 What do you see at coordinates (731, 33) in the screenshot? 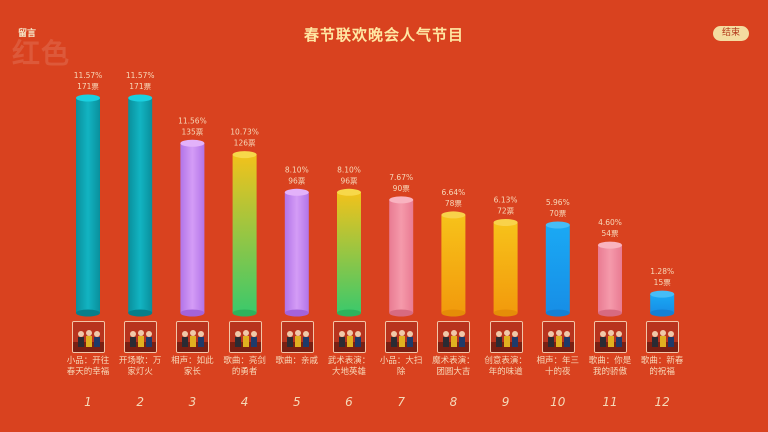
I see `end-button: 结束` at bounding box center [731, 33].